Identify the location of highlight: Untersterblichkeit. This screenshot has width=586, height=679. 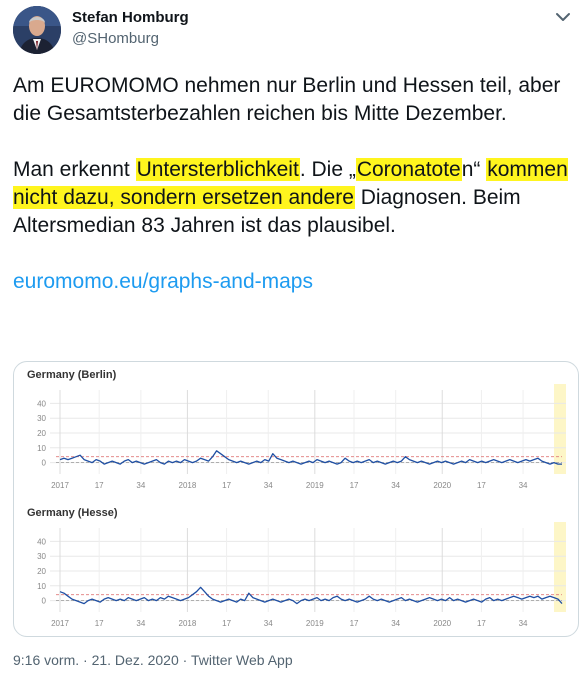
(217, 169).